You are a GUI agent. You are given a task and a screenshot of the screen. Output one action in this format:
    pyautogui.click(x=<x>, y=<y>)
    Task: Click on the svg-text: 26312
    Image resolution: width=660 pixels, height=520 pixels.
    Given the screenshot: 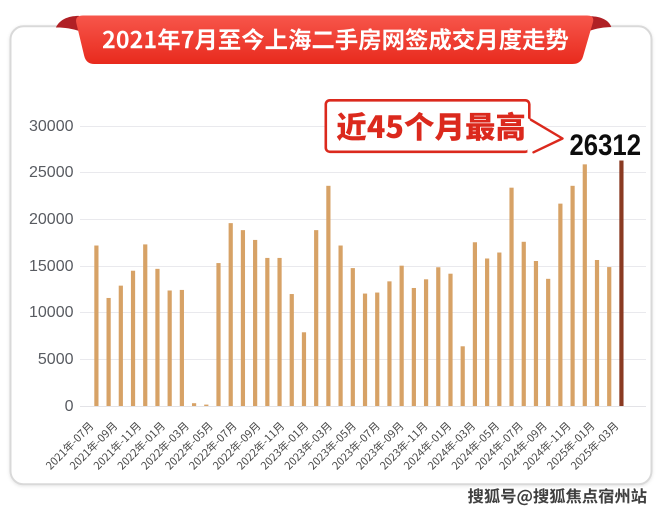 What is the action you would take?
    pyautogui.click(x=606, y=145)
    